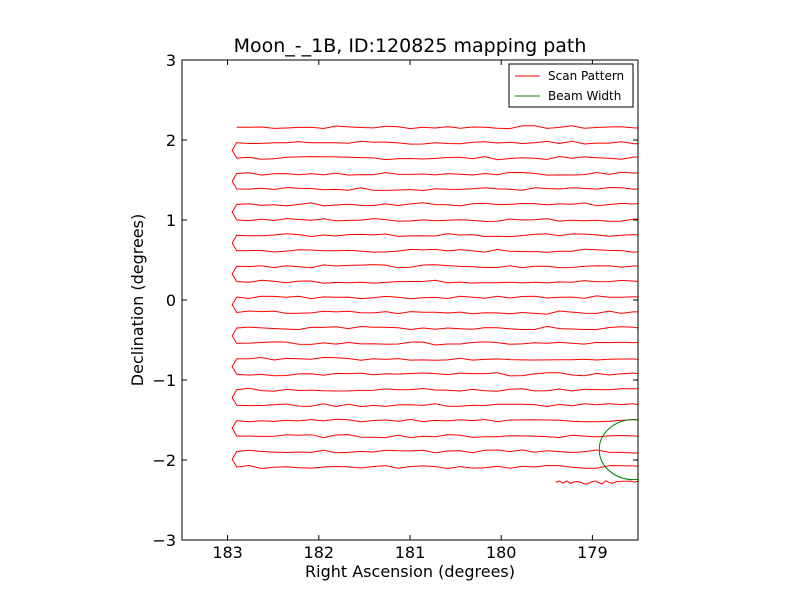 The width and height of the screenshot is (800, 600). I want to click on y-tick-label: −3, so click(164, 540).